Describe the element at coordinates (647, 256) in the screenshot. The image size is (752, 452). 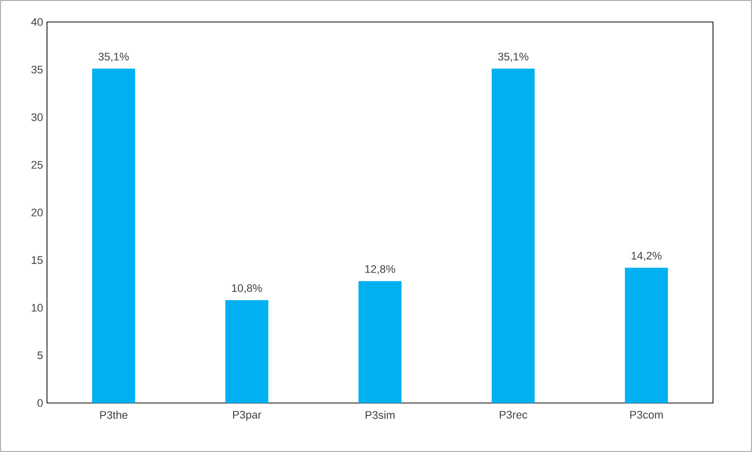
I see `data-label: 14,2%` at that location.